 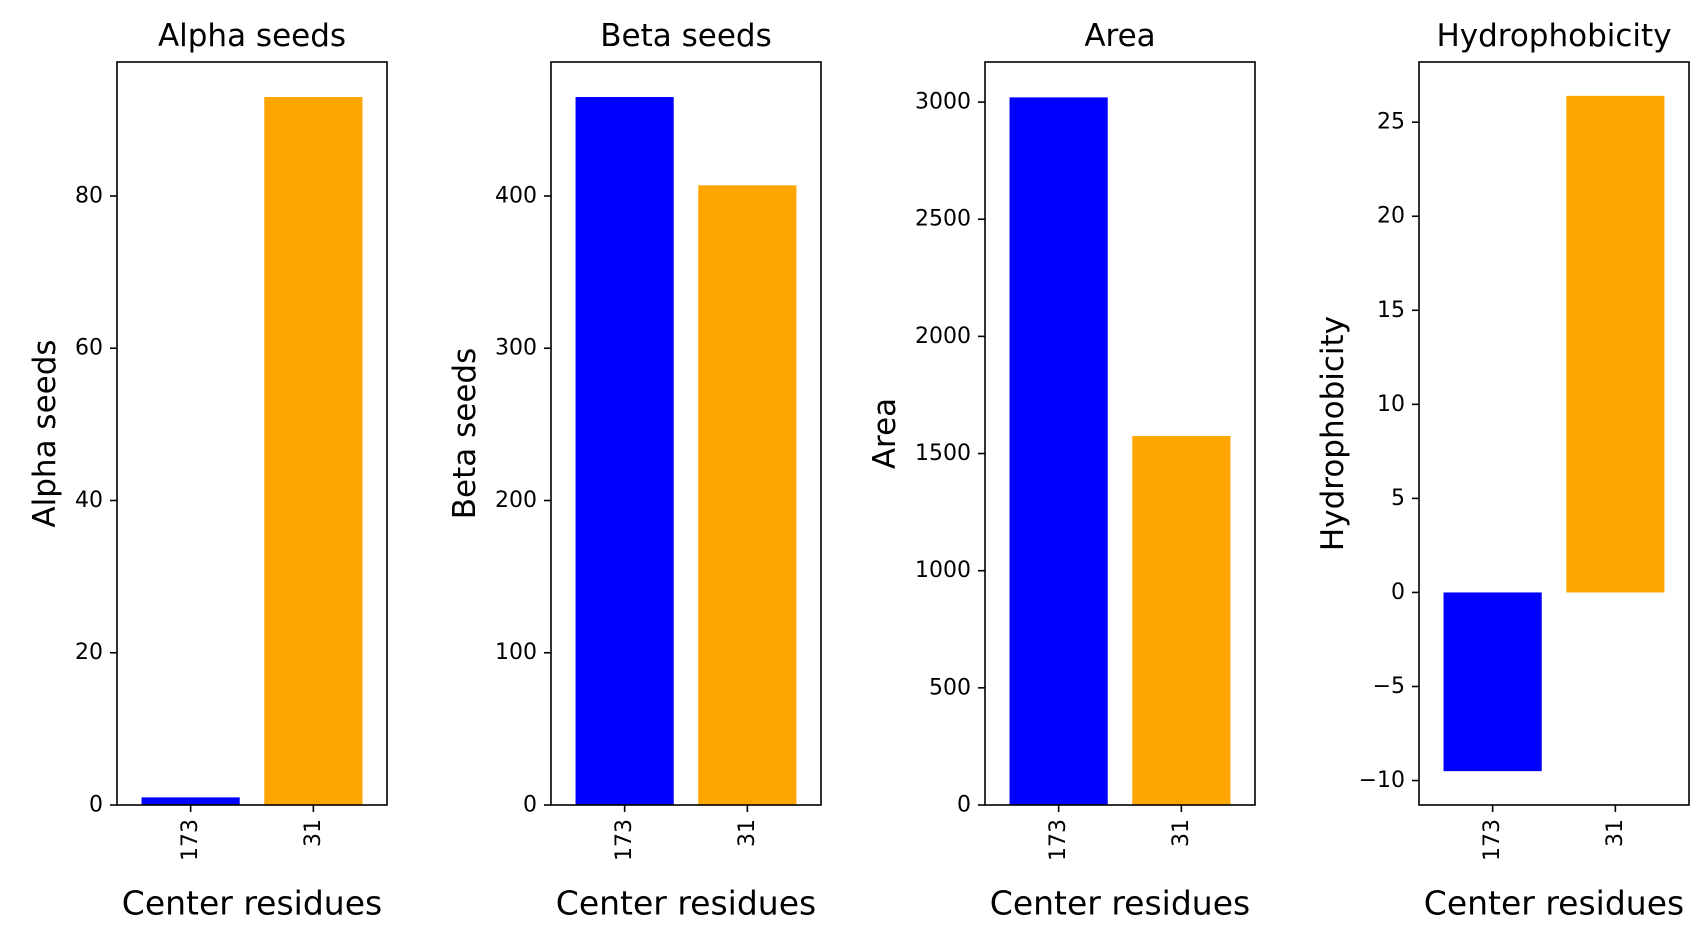 What do you see at coordinates (252, 36) in the screenshot?
I see `chart-title: Alpha seeds` at bounding box center [252, 36].